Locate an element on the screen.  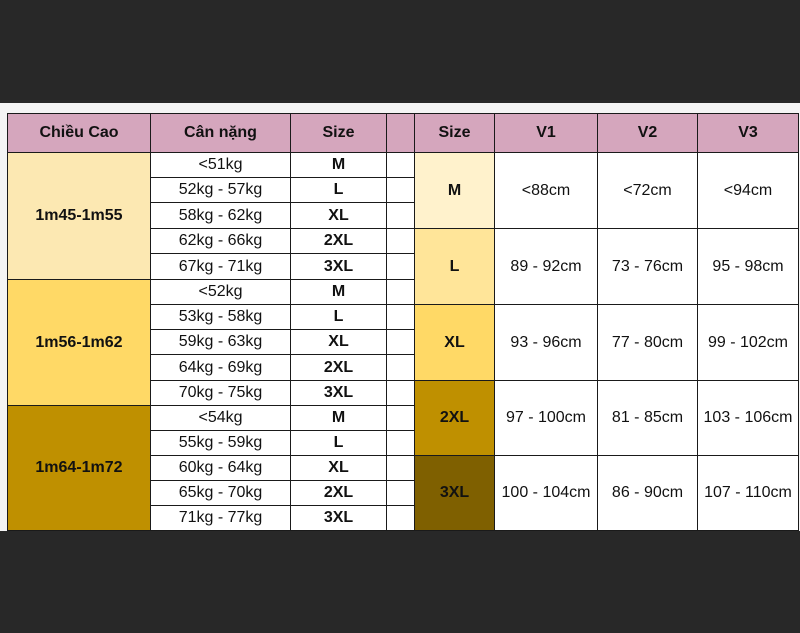
measure-size-cell: L is located at coordinates (454, 266).